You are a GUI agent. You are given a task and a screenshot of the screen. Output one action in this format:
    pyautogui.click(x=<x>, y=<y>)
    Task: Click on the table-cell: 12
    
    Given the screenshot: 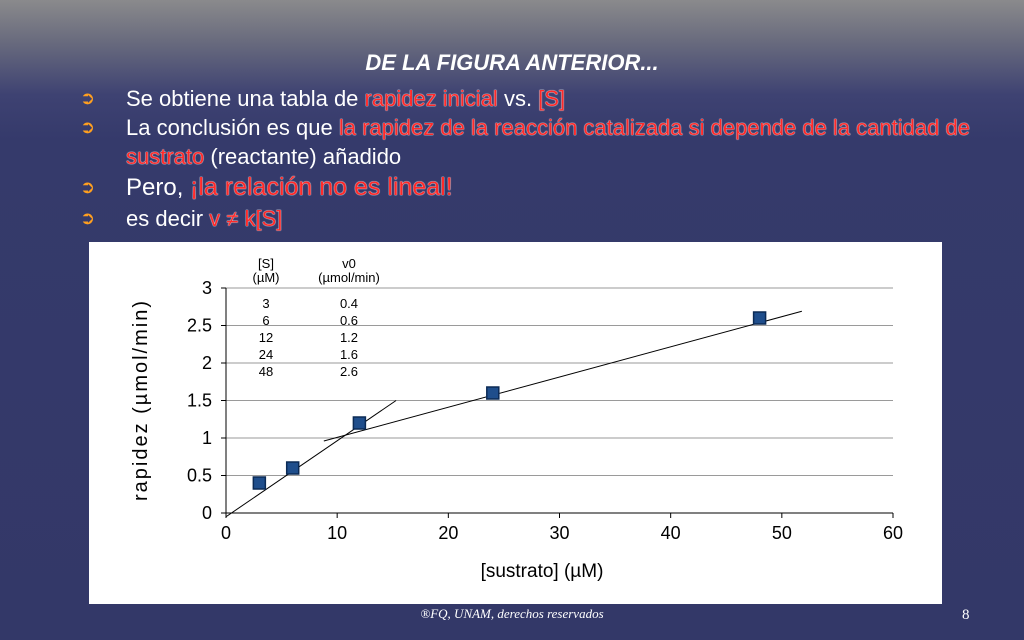 What is the action you would take?
    pyautogui.click(x=266, y=337)
    